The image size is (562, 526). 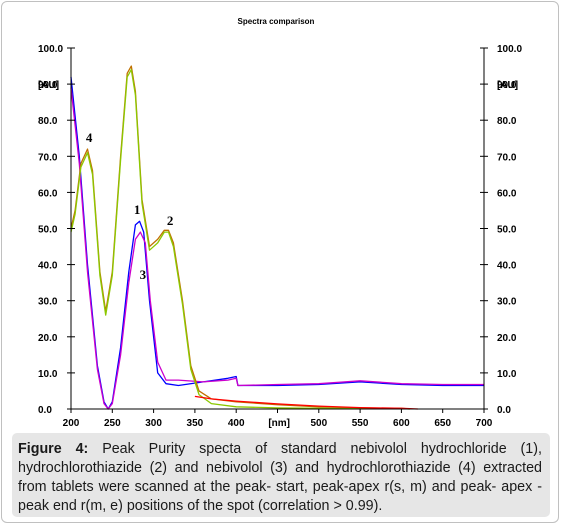 I want to click on peak-label-1: 1, so click(x=137, y=209).